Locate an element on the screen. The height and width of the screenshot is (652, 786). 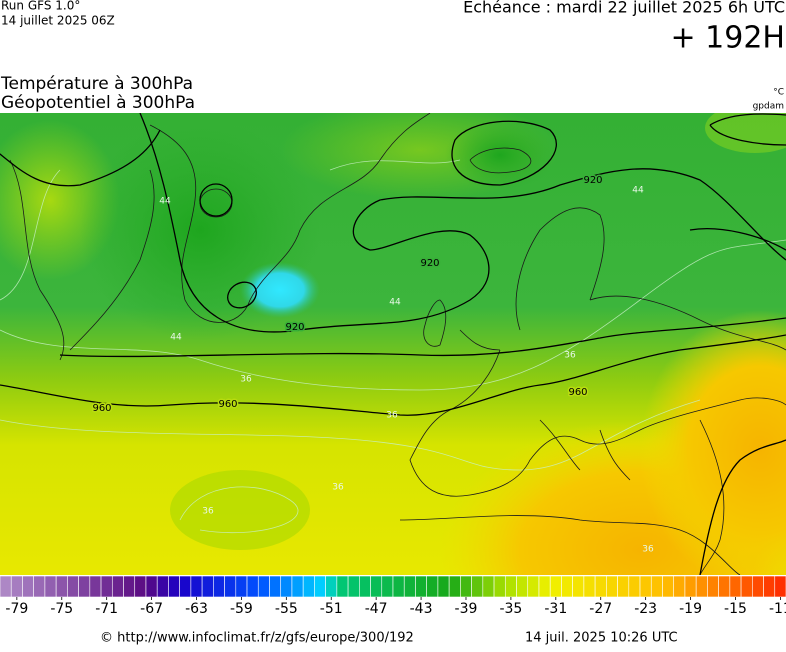
colorbar-tick-label: -63 is located at coordinates (196, 609).